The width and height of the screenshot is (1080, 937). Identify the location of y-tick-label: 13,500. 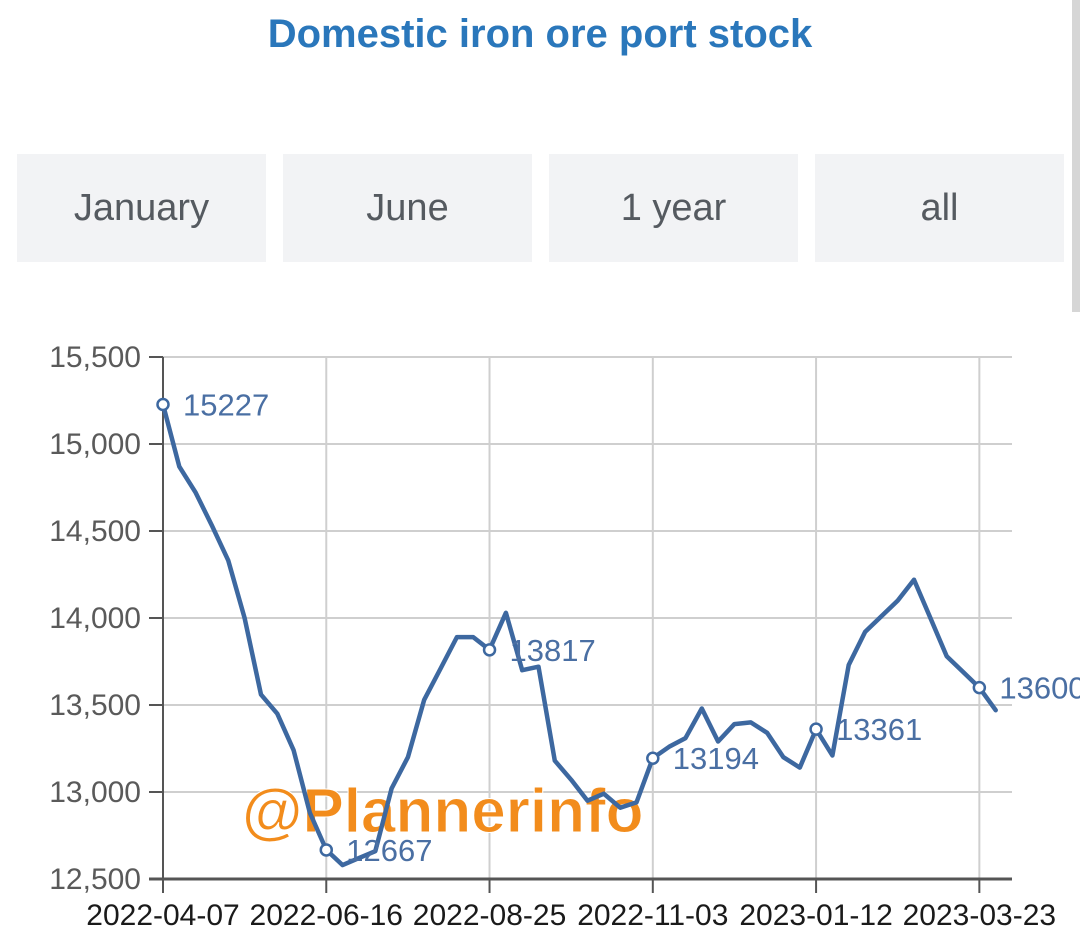
(95, 705).